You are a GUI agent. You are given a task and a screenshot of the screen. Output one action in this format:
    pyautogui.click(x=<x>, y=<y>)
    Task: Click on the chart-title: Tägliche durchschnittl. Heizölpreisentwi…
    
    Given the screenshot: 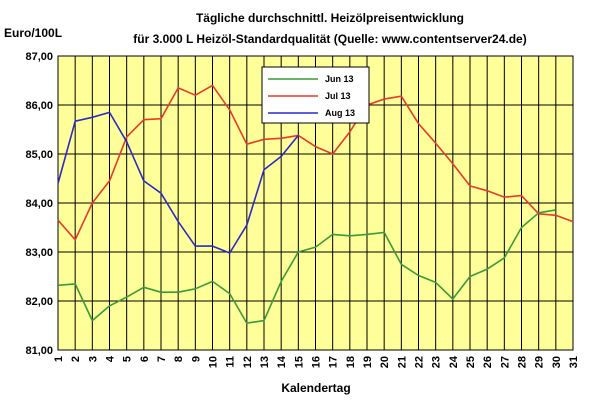 What is the action you would take?
    pyautogui.click(x=330, y=18)
    